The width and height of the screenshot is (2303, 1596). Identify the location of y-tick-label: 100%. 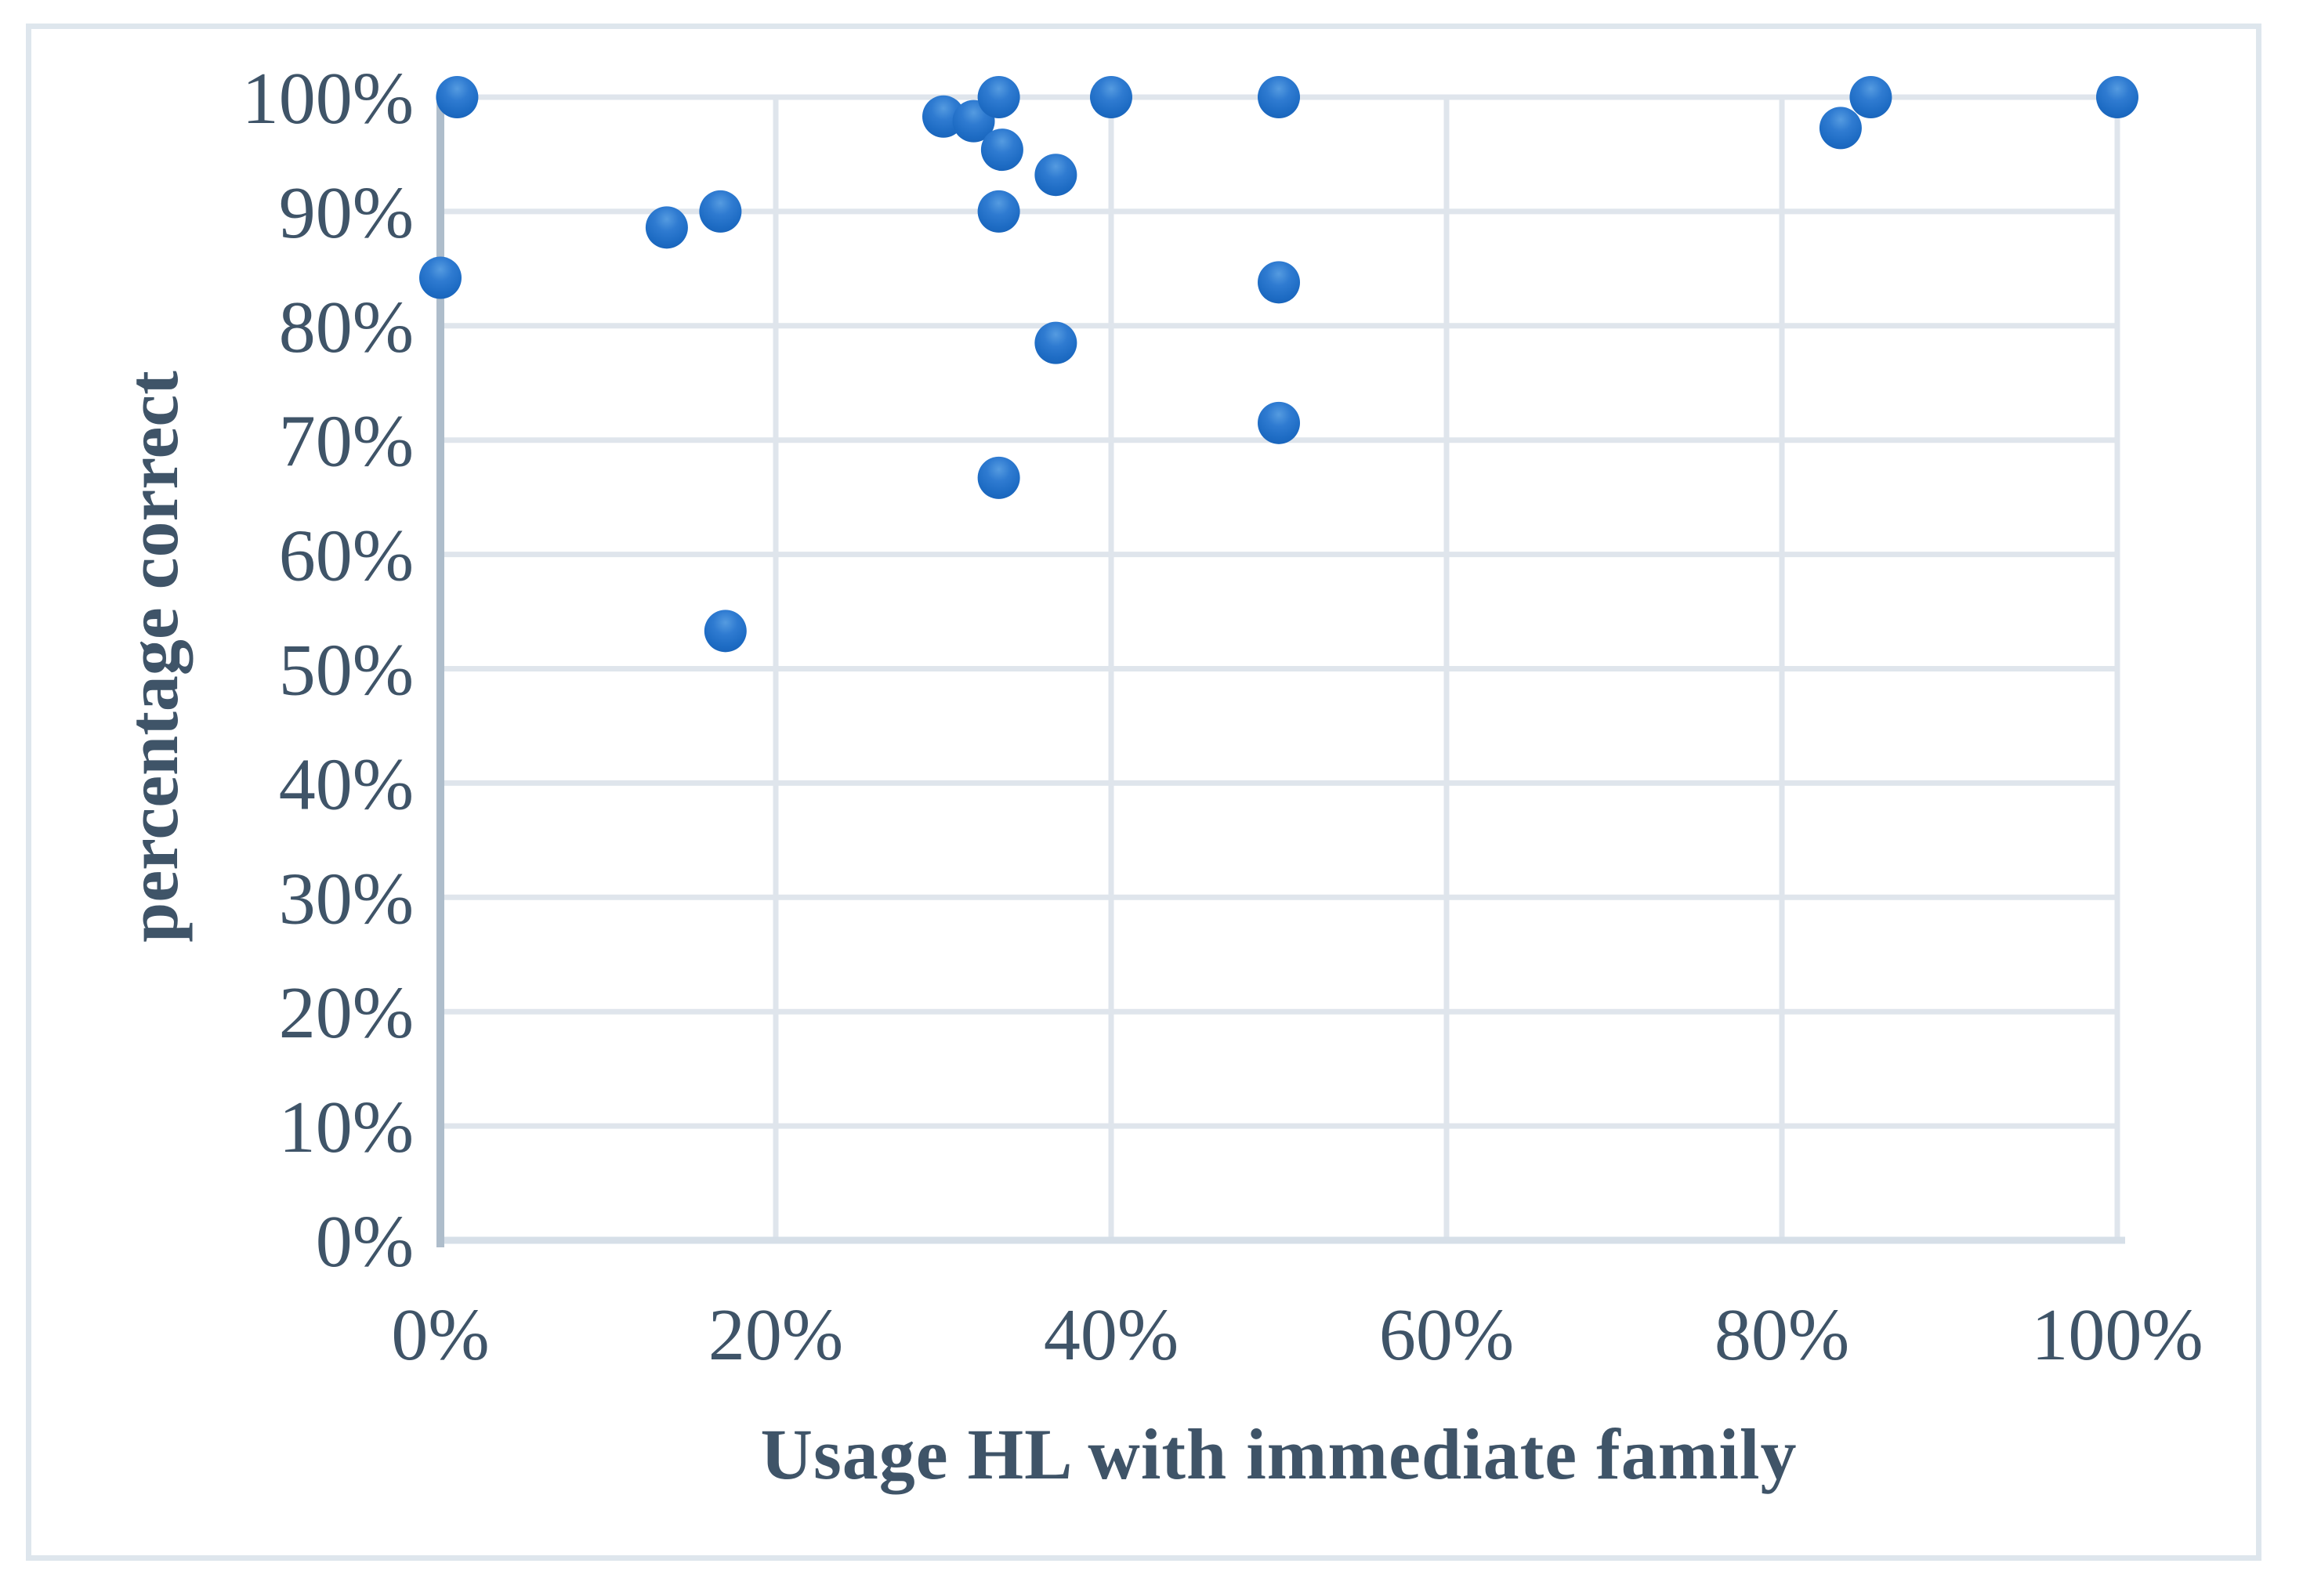
(328, 98).